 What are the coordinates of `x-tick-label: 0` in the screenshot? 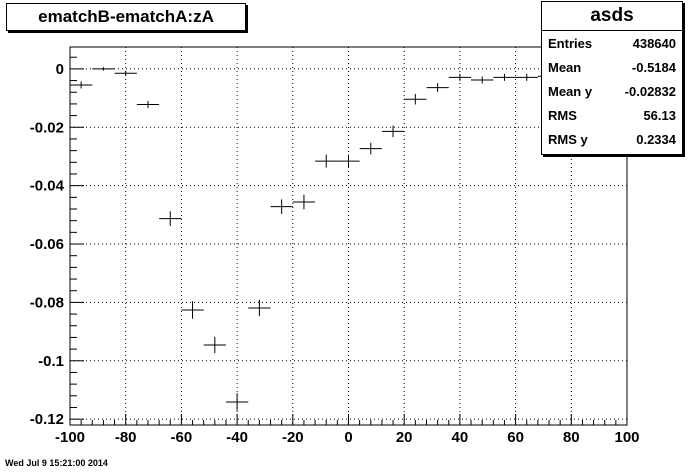 It's located at (348, 437).